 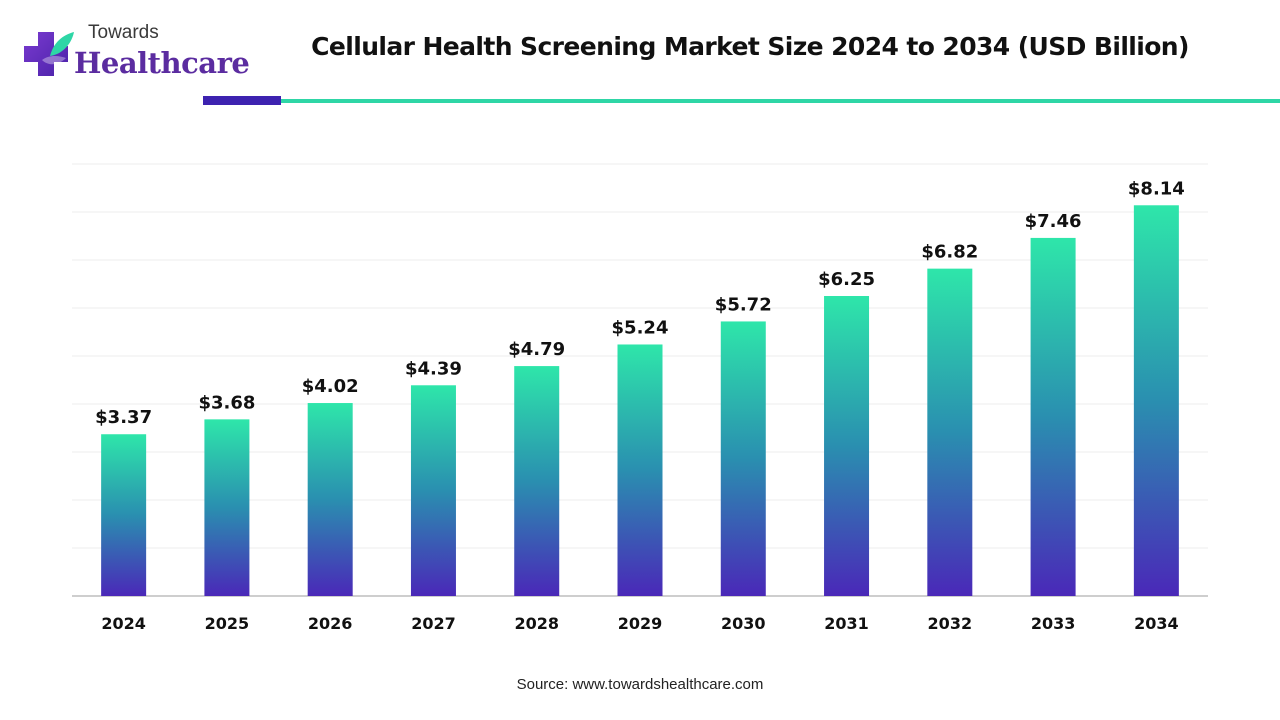 I want to click on bar-2033, so click(x=1053, y=417).